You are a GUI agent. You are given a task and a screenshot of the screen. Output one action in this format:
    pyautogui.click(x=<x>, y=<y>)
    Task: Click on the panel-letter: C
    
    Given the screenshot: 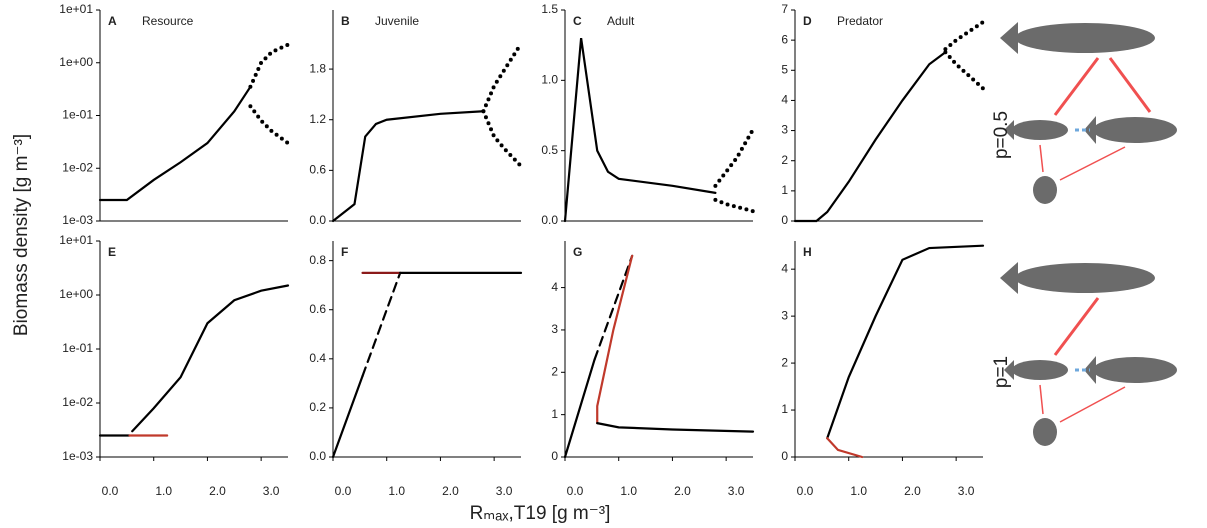 What is the action you would take?
    pyautogui.click(x=577, y=21)
    